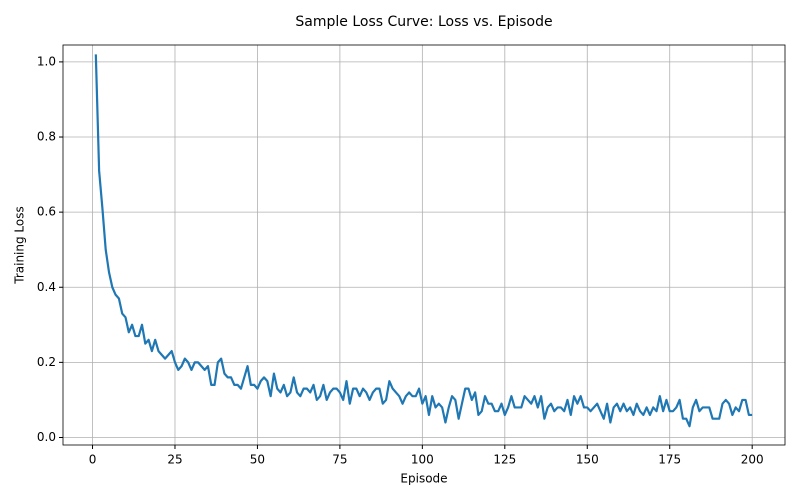 This screenshot has height=500, width=800. I want to click on x-tick-label: 175, so click(669, 460).